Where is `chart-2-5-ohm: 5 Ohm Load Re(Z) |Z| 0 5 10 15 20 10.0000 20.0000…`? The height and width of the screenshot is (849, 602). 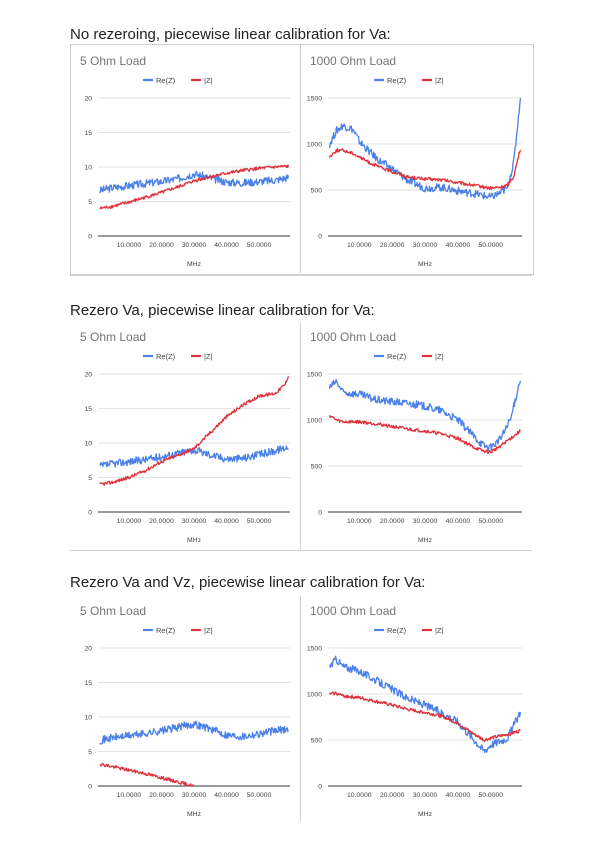 chart-2-5-ohm: 5 Ohm Load Re(Z) |Z| 0 5 10 15 20 10.0000 20.0000… is located at coordinates (185, 437).